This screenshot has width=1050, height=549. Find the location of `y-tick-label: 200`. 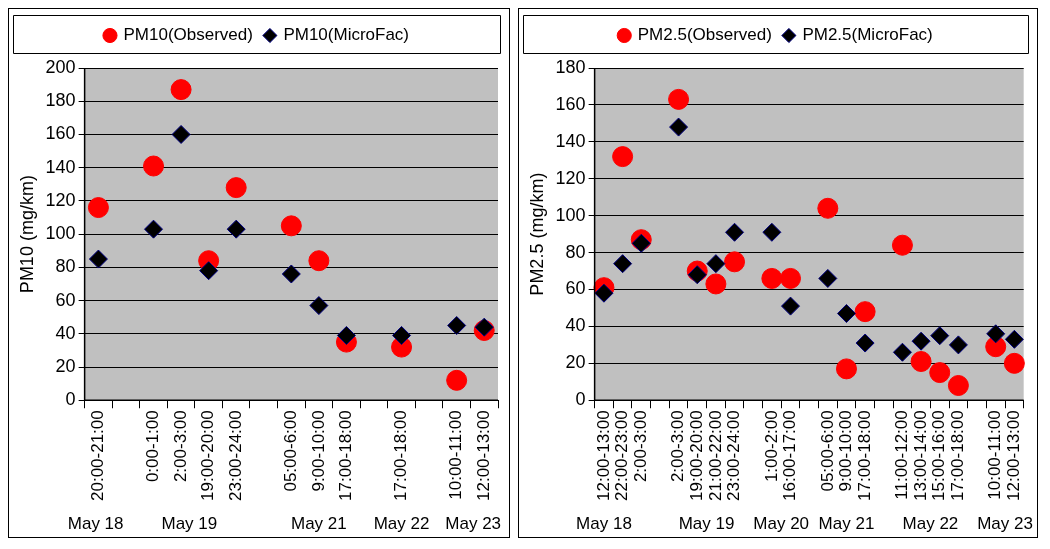

y-tick-label: 200 is located at coordinates (60, 66).